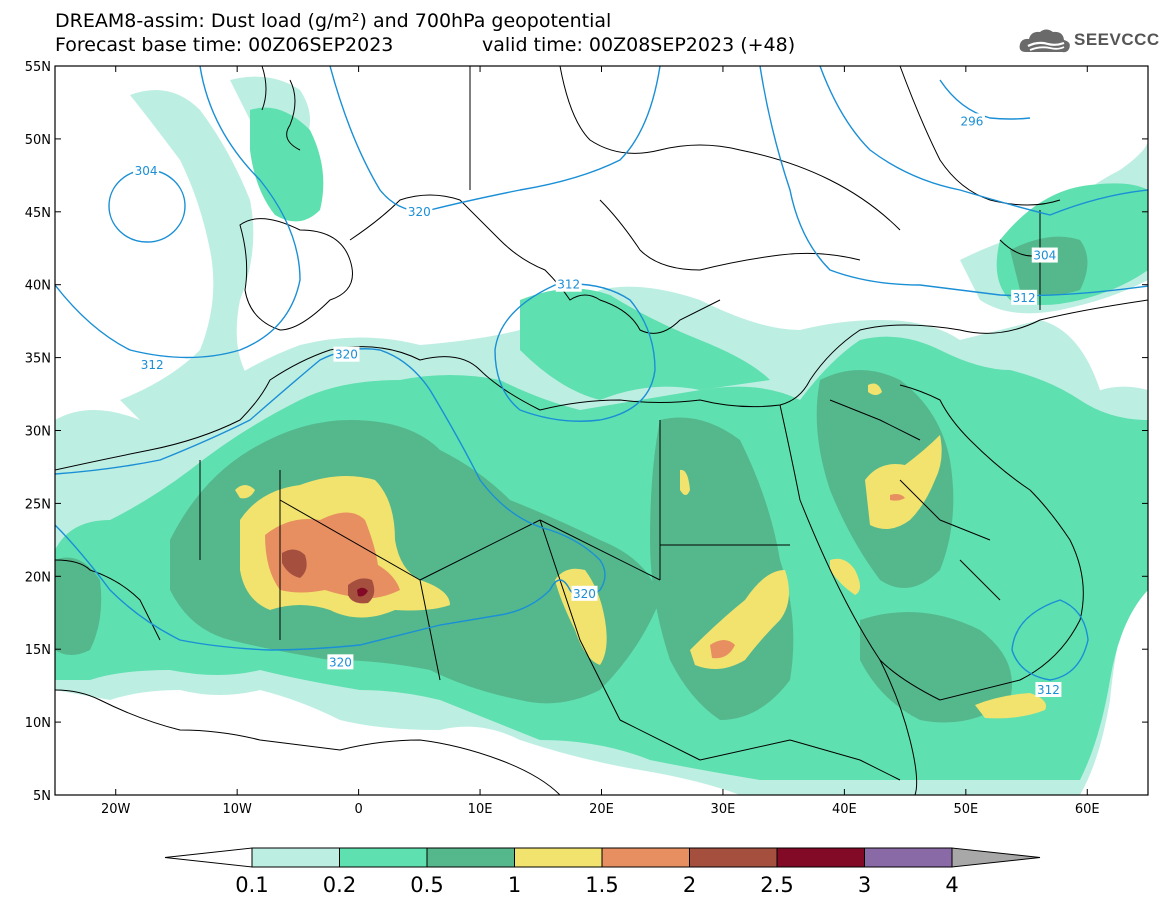 The width and height of the screenshot is (1165, 907). What do you see at coordinates (38, 359) in the screenshot?
I see `lat-tick-label: 35N` at bounding box center [38, 359].